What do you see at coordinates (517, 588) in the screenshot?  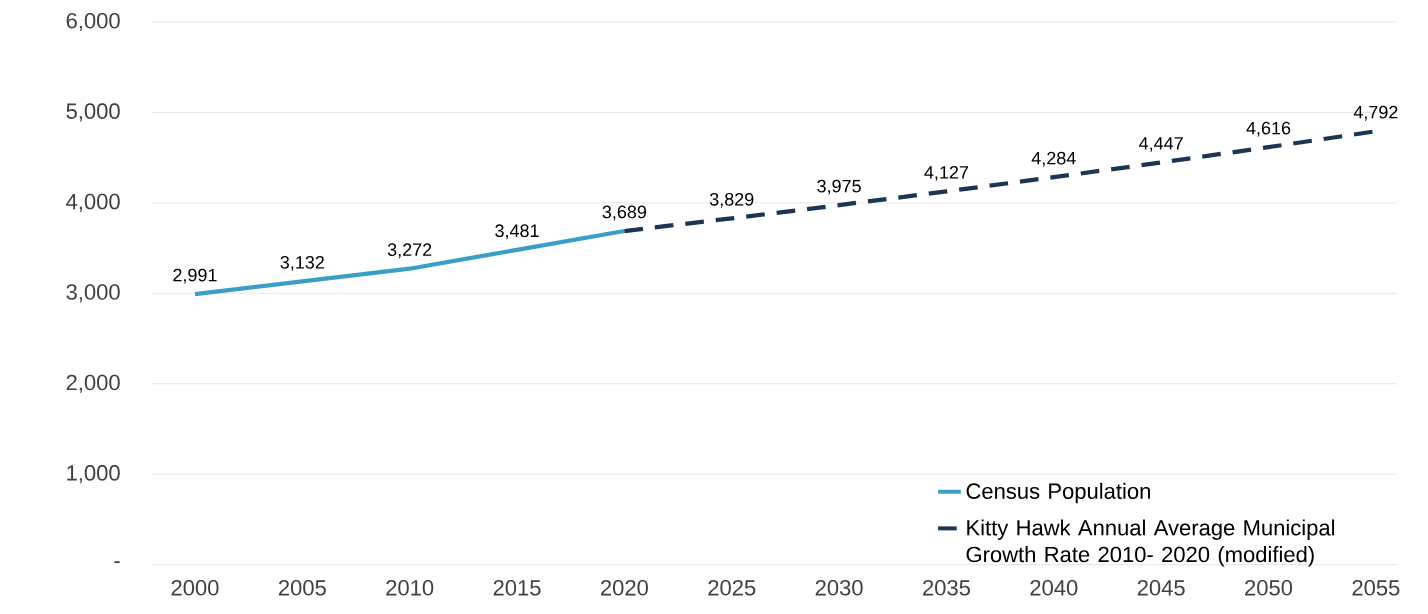 I see `x-tick-label: 2015` at bounding box center [517, 588].